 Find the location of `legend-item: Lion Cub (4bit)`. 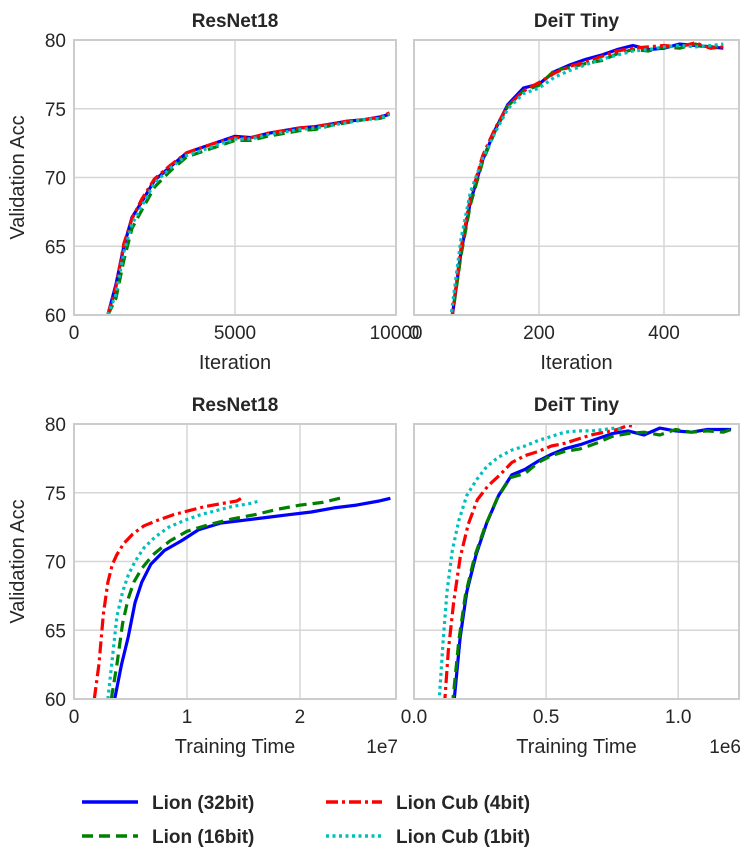

legend-item: Lion Cub (4bit) is located at coordinates (428, 803).